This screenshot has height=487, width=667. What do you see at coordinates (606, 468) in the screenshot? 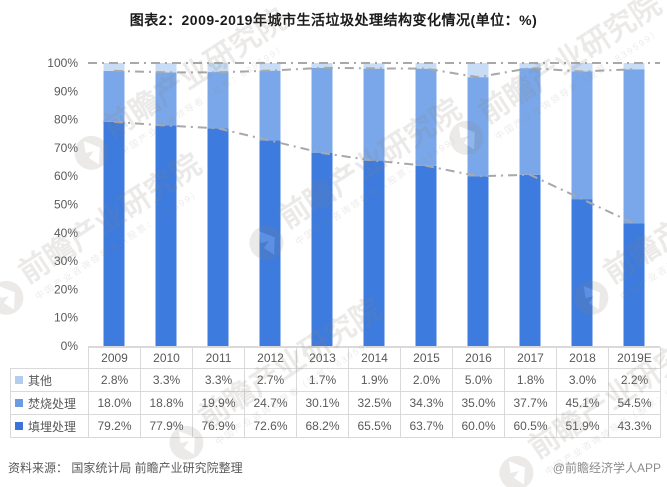
I see `credit-note: @前瞻经济学人APP` at bounding box center [606, 468].